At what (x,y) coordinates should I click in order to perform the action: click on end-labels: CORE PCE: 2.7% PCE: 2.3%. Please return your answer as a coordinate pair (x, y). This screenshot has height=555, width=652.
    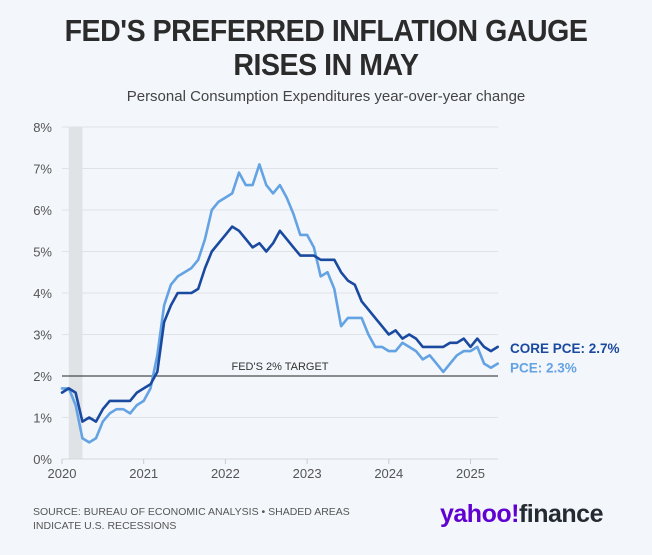
    Looking at the image, I should click on (565, 358).